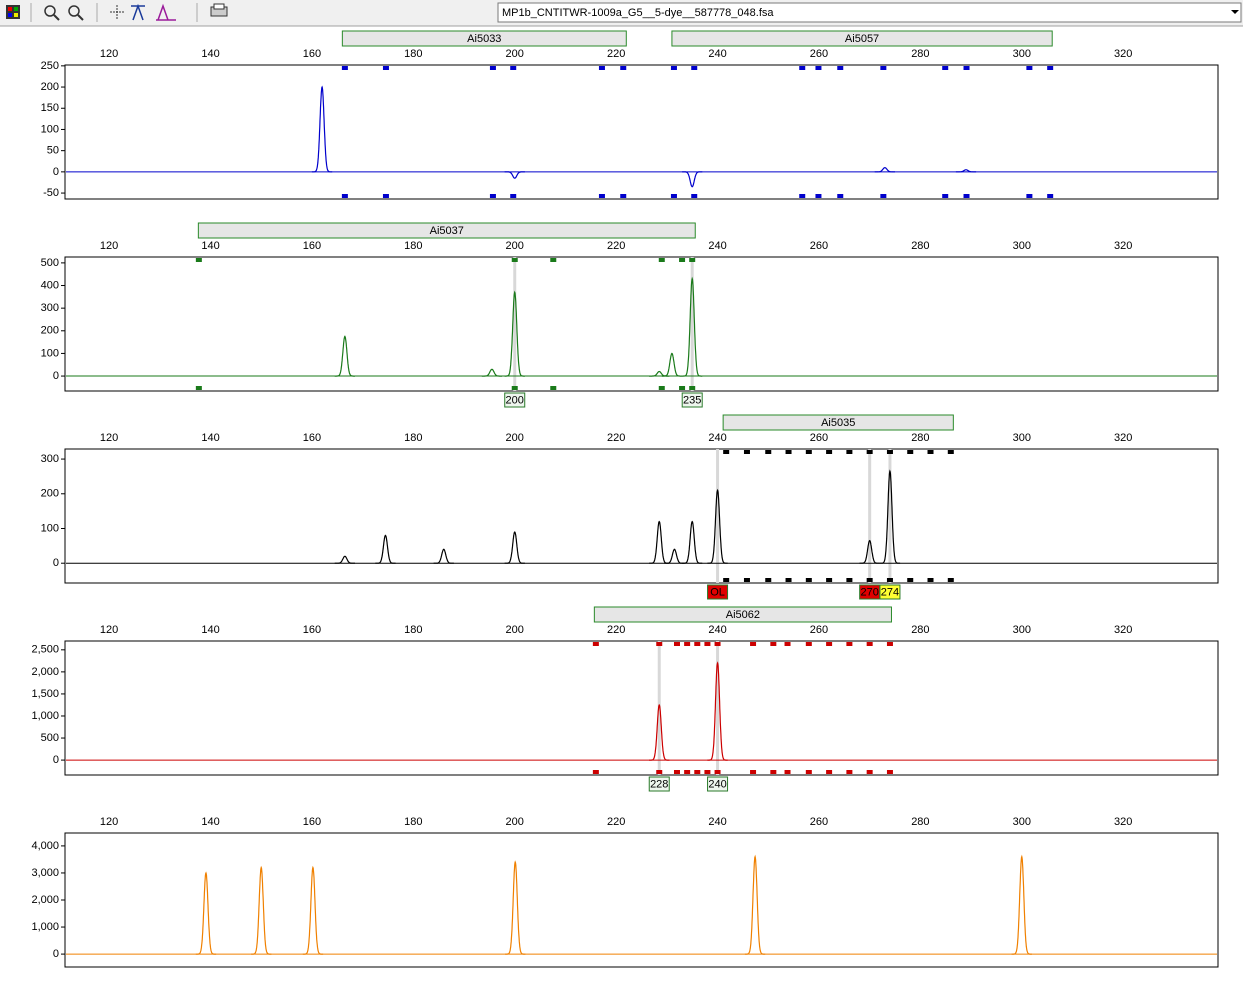  What do you see at coordinates (862, 39) in the screenshot?
I see `locus-name: Ai5057` at bounding box center [862, 39].